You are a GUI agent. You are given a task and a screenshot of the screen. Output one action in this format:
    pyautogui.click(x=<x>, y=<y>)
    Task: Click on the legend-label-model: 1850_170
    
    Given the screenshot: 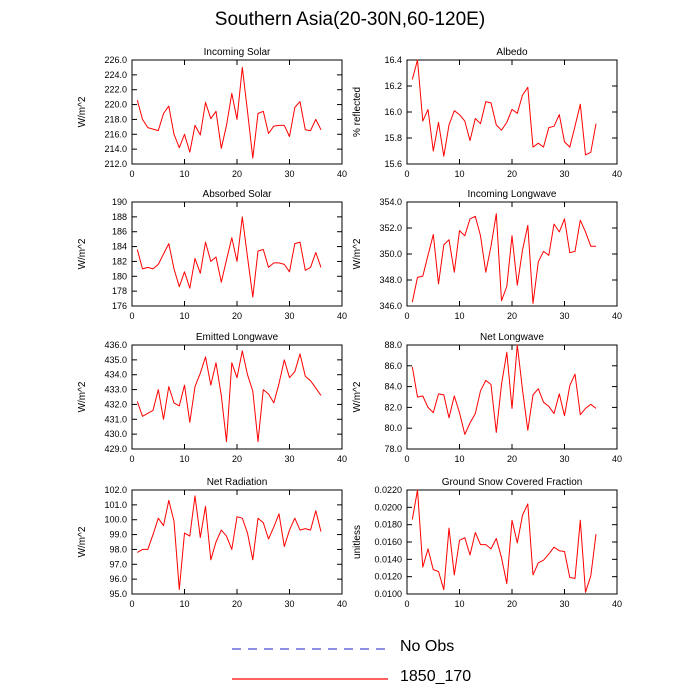 What is the action you would take?
    pyautogui.click(x=436, y=676)
    